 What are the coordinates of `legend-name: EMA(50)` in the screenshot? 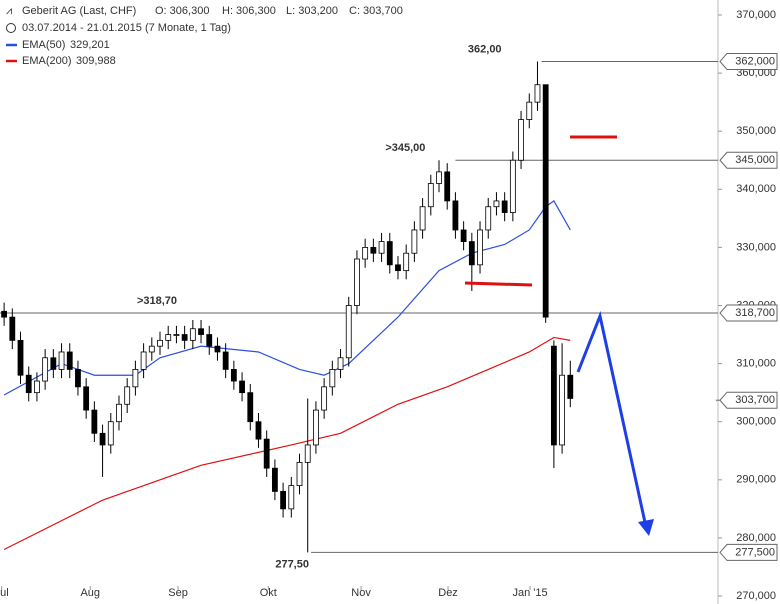 It's located at (43, 45).